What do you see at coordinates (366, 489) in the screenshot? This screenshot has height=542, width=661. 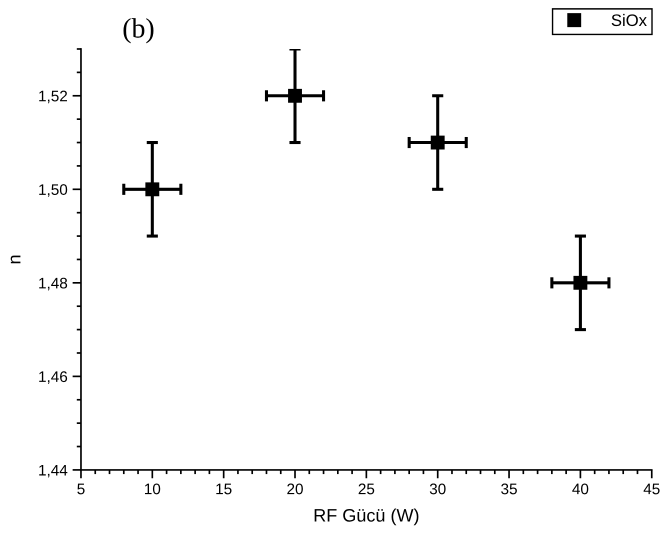 I see `x-tick-label: 25` at bounding box center [366, 489].